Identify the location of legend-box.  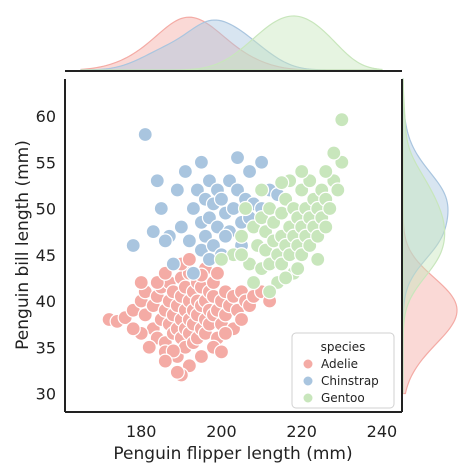
(343, 370).